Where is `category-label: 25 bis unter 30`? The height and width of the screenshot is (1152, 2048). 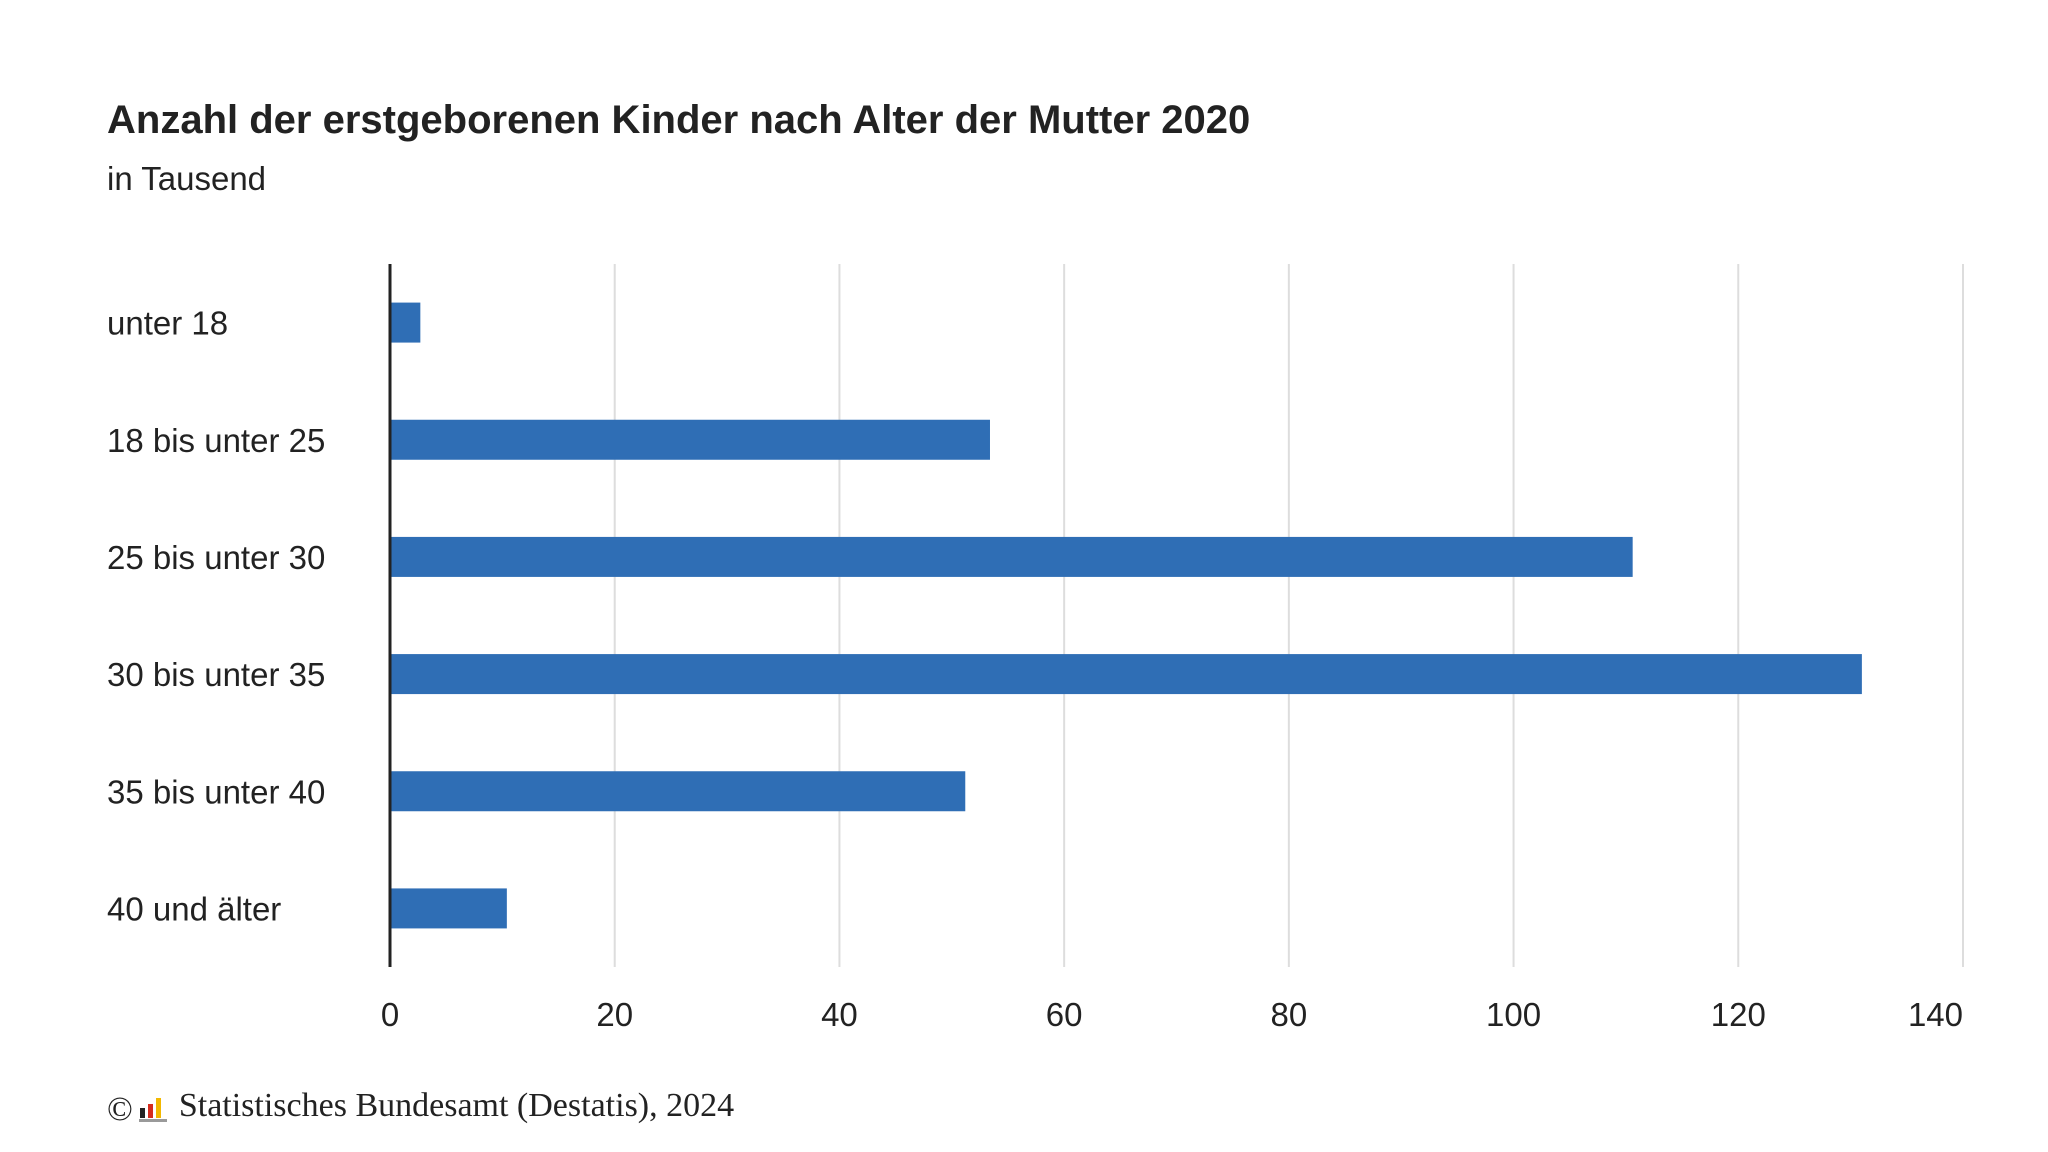 category-label: 25 bis unter 30 is located at coordinates (216, 557).